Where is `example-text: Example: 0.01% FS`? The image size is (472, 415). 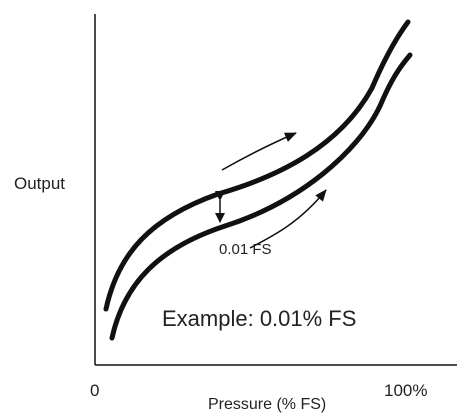 example-text: Example: 0.01% FS is located at coordinates (259, 318).